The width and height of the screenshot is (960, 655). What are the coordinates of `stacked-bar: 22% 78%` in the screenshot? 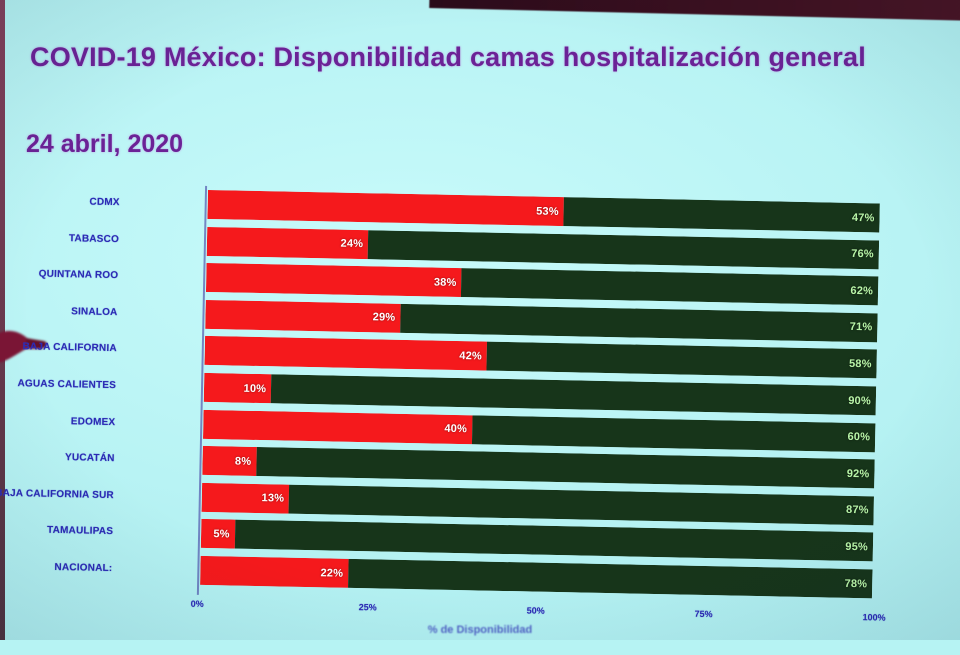 It's located at (536, 577).